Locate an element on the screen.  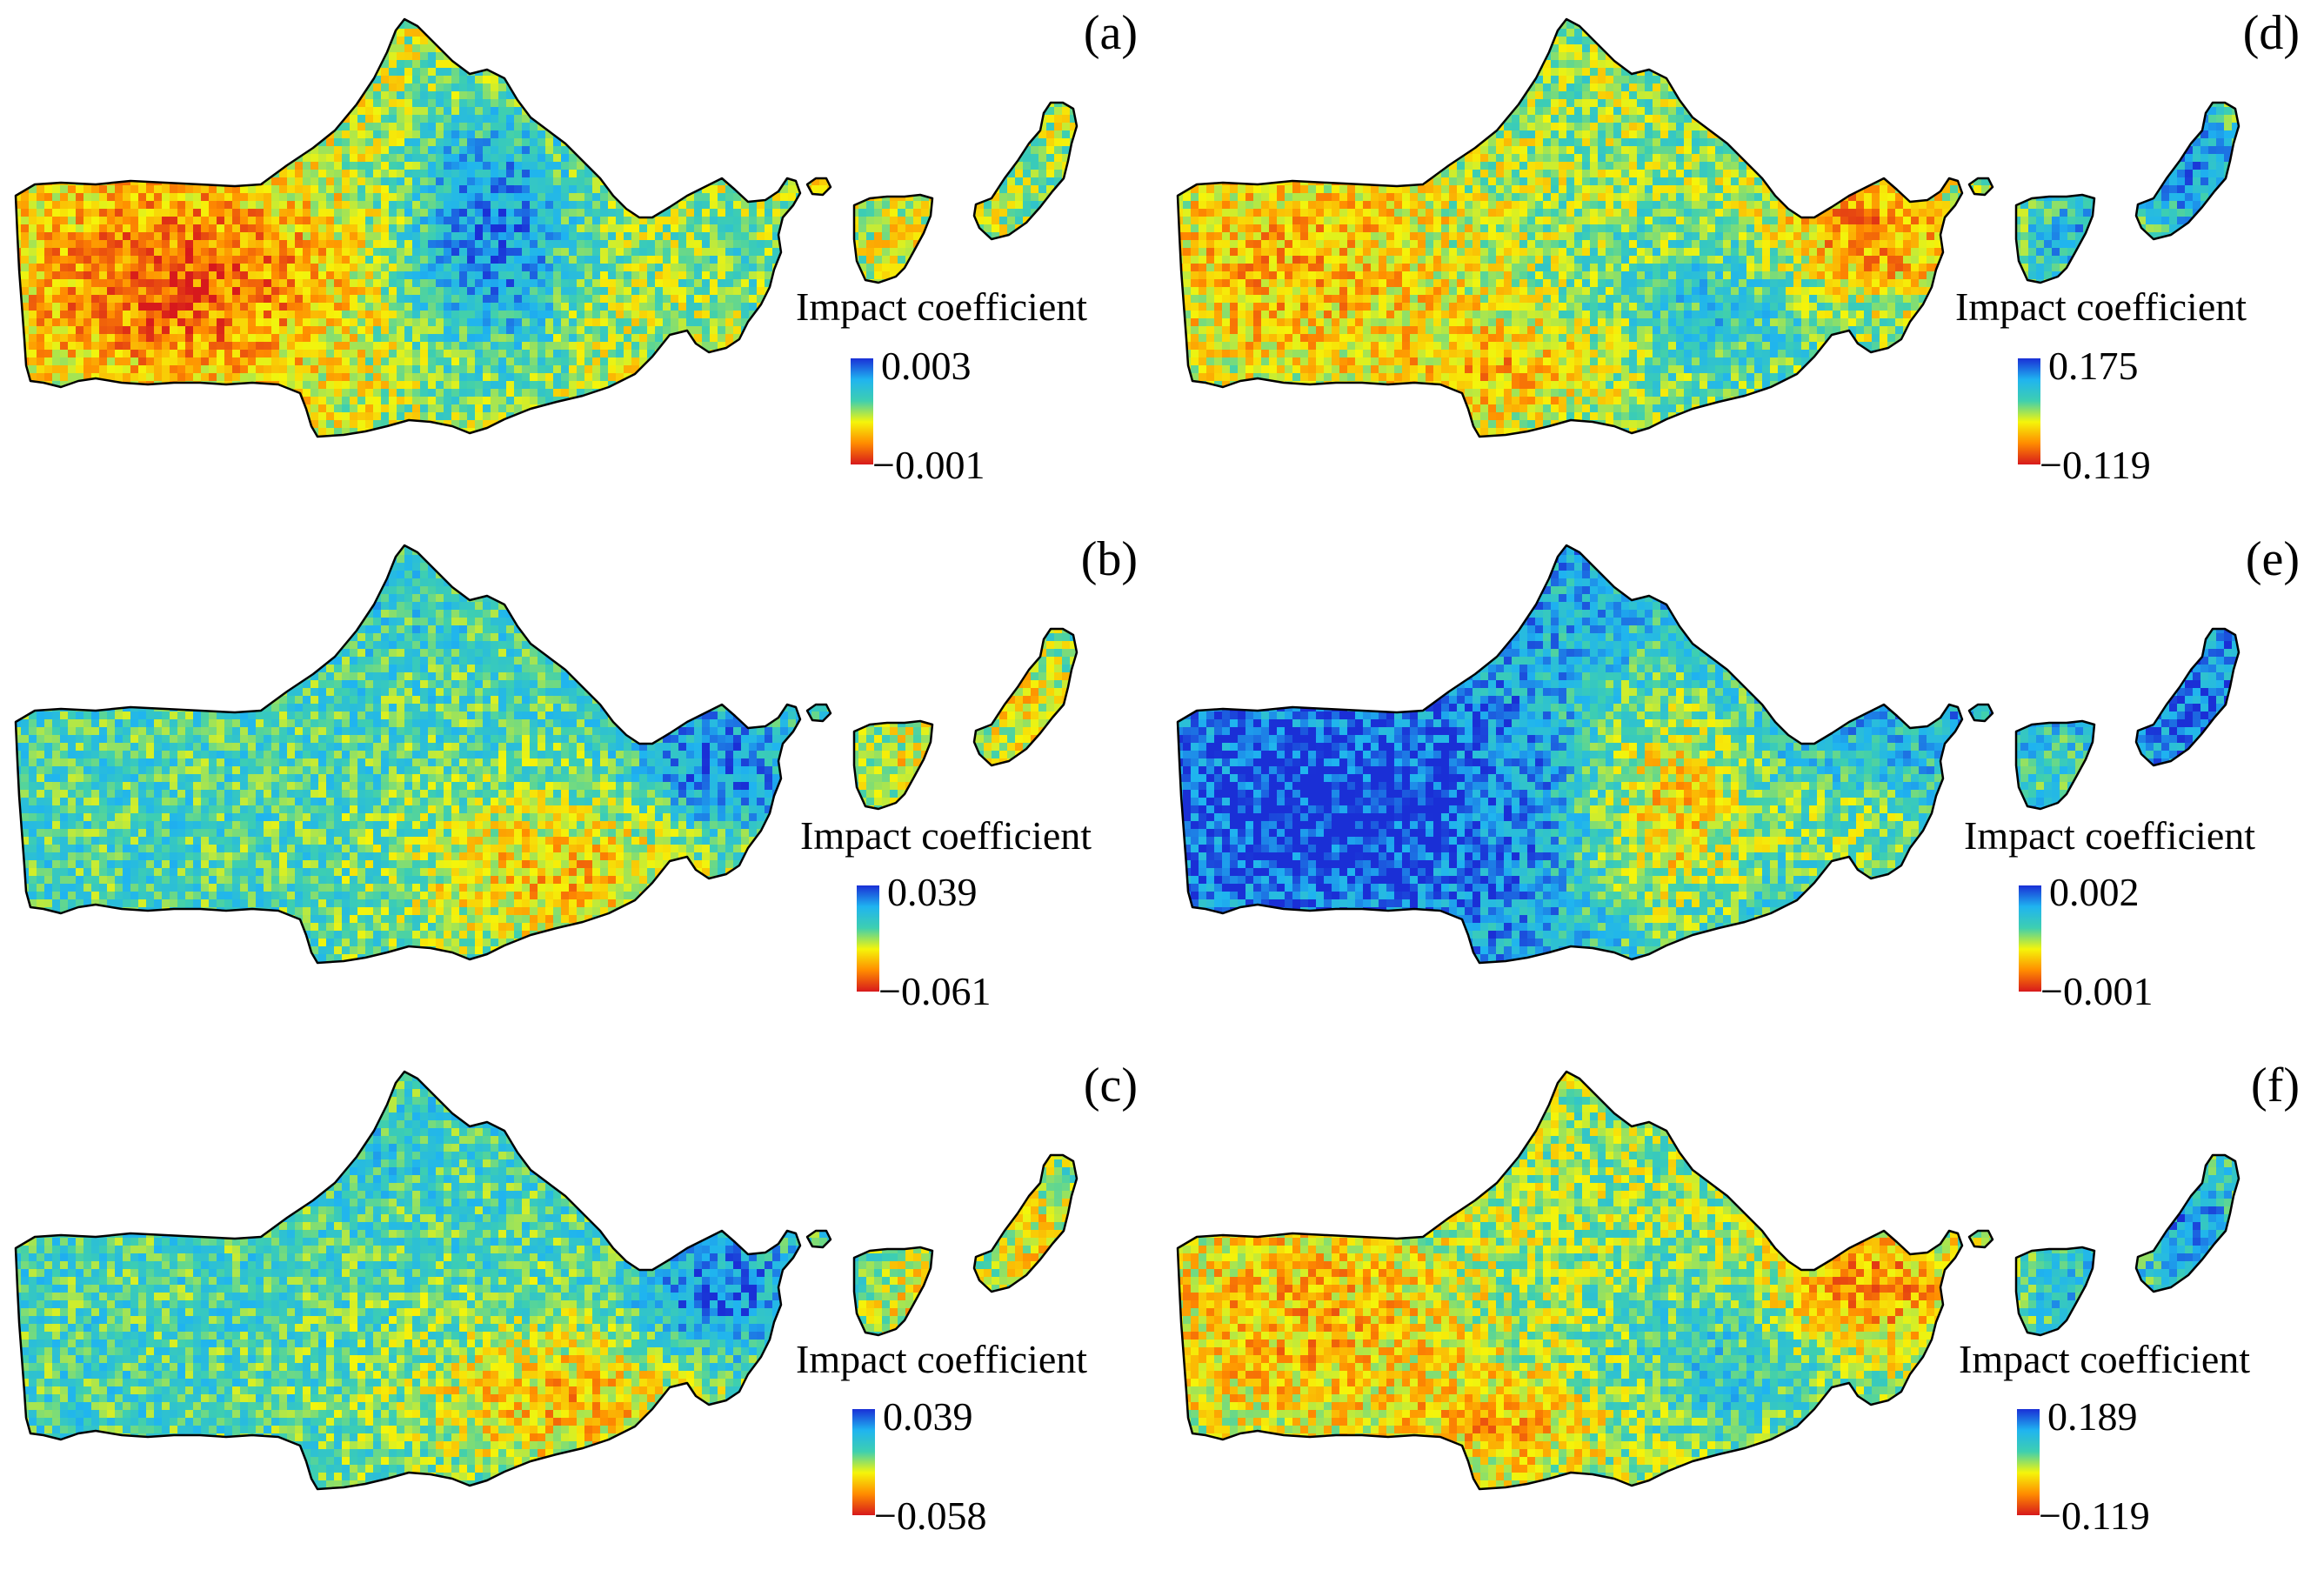
map-e is located at coordinates (1708, 755).